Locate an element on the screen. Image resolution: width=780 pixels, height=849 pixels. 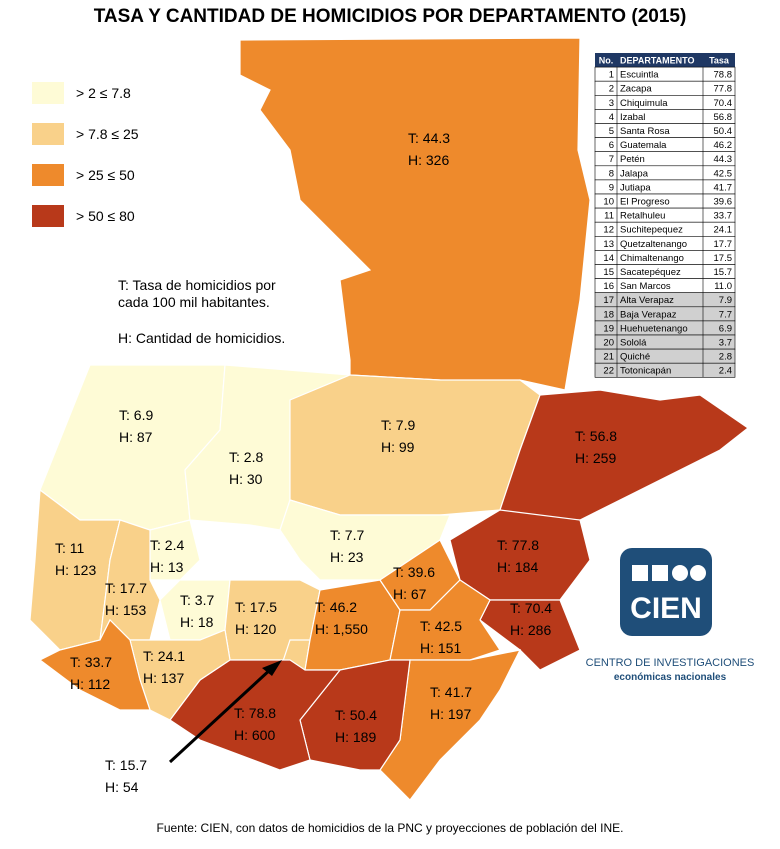
map-count: H: 600 is located at coordinates (254, 735).